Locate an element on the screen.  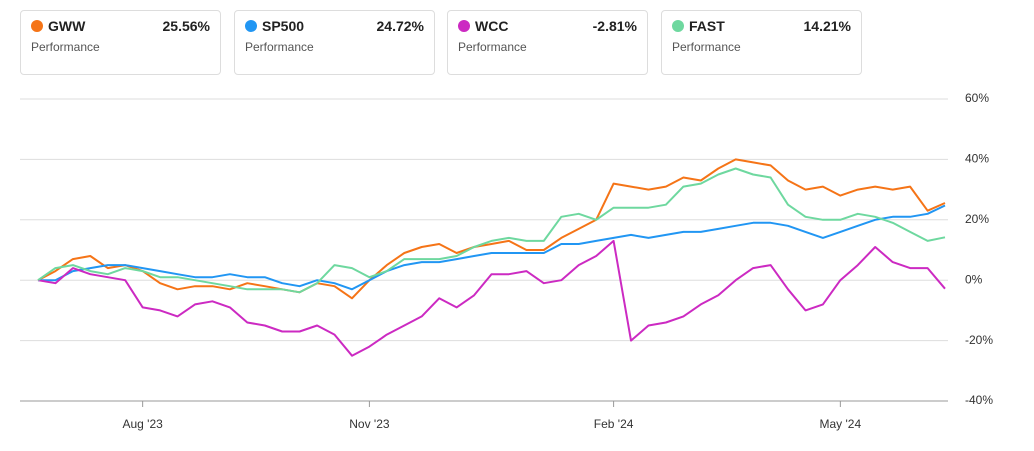
y-tick-label: 0% is located at coordinates (974, 279).